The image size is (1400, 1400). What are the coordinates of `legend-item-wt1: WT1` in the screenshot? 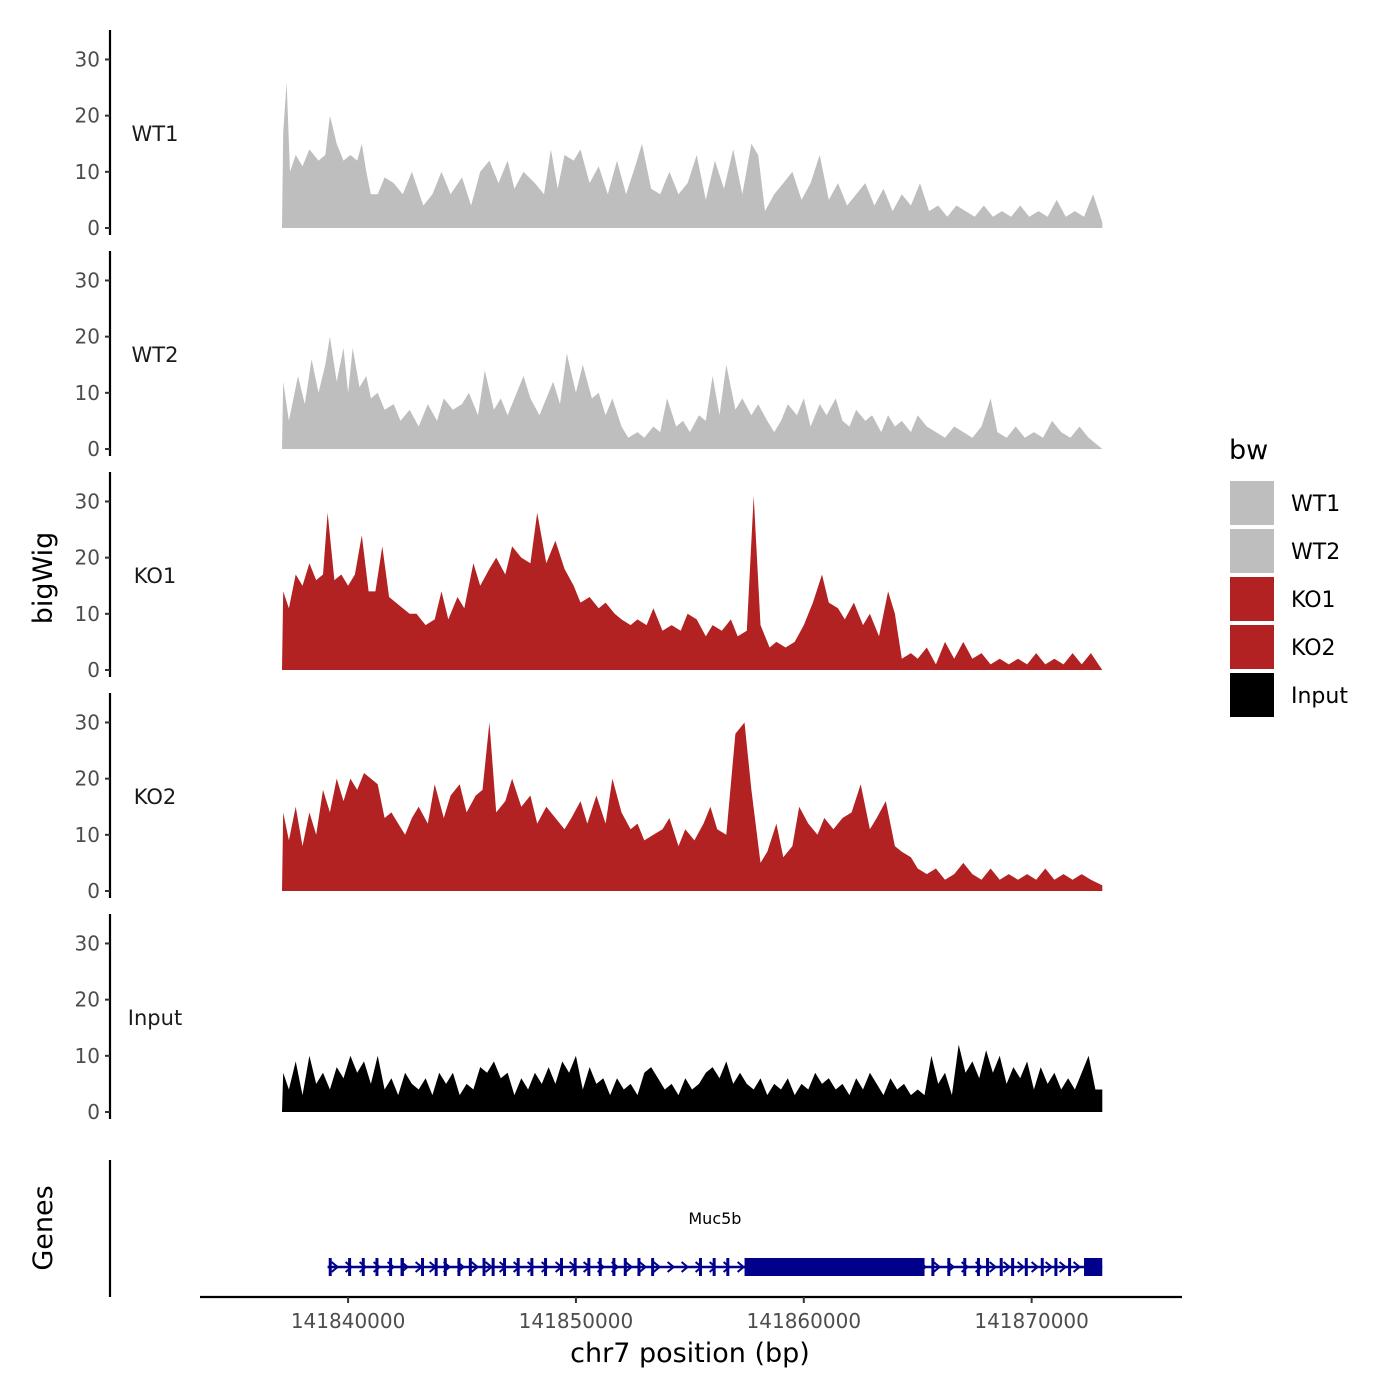 It's located at (1284, 503).